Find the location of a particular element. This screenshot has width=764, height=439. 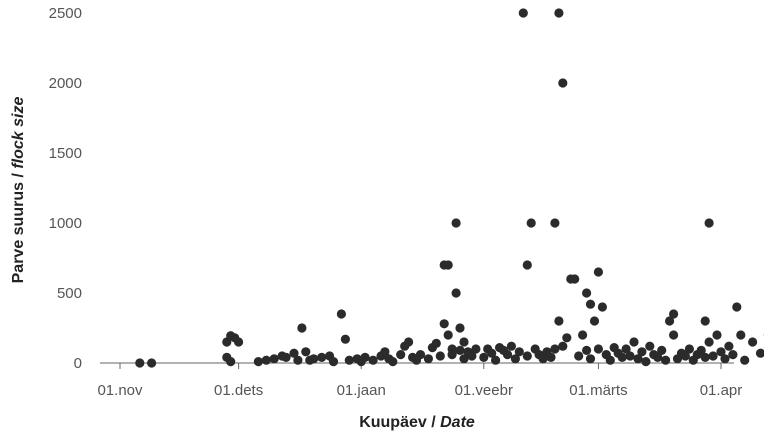

x-tick-label: 01.nov is located at coordinates (120, 390).